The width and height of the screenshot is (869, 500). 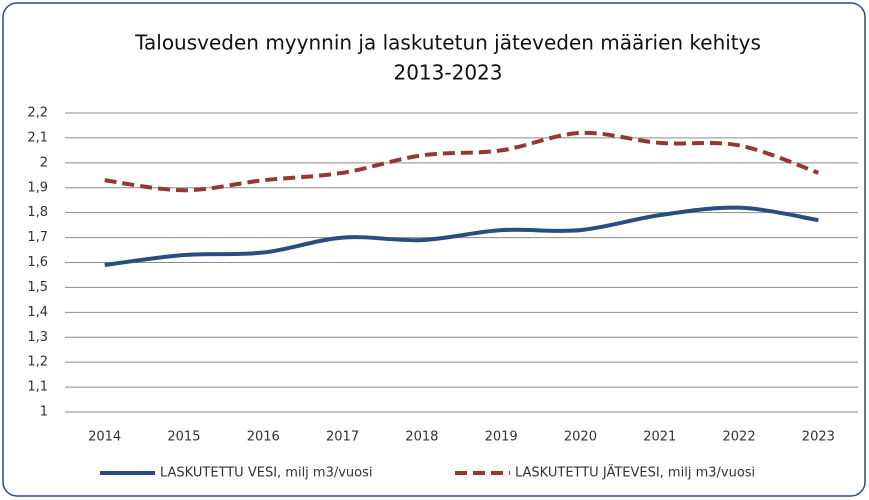 I want to click on legend-label: LASKUTETTU JÄTEVESI, milj m3/vuosi, so click(x=635, y=473).